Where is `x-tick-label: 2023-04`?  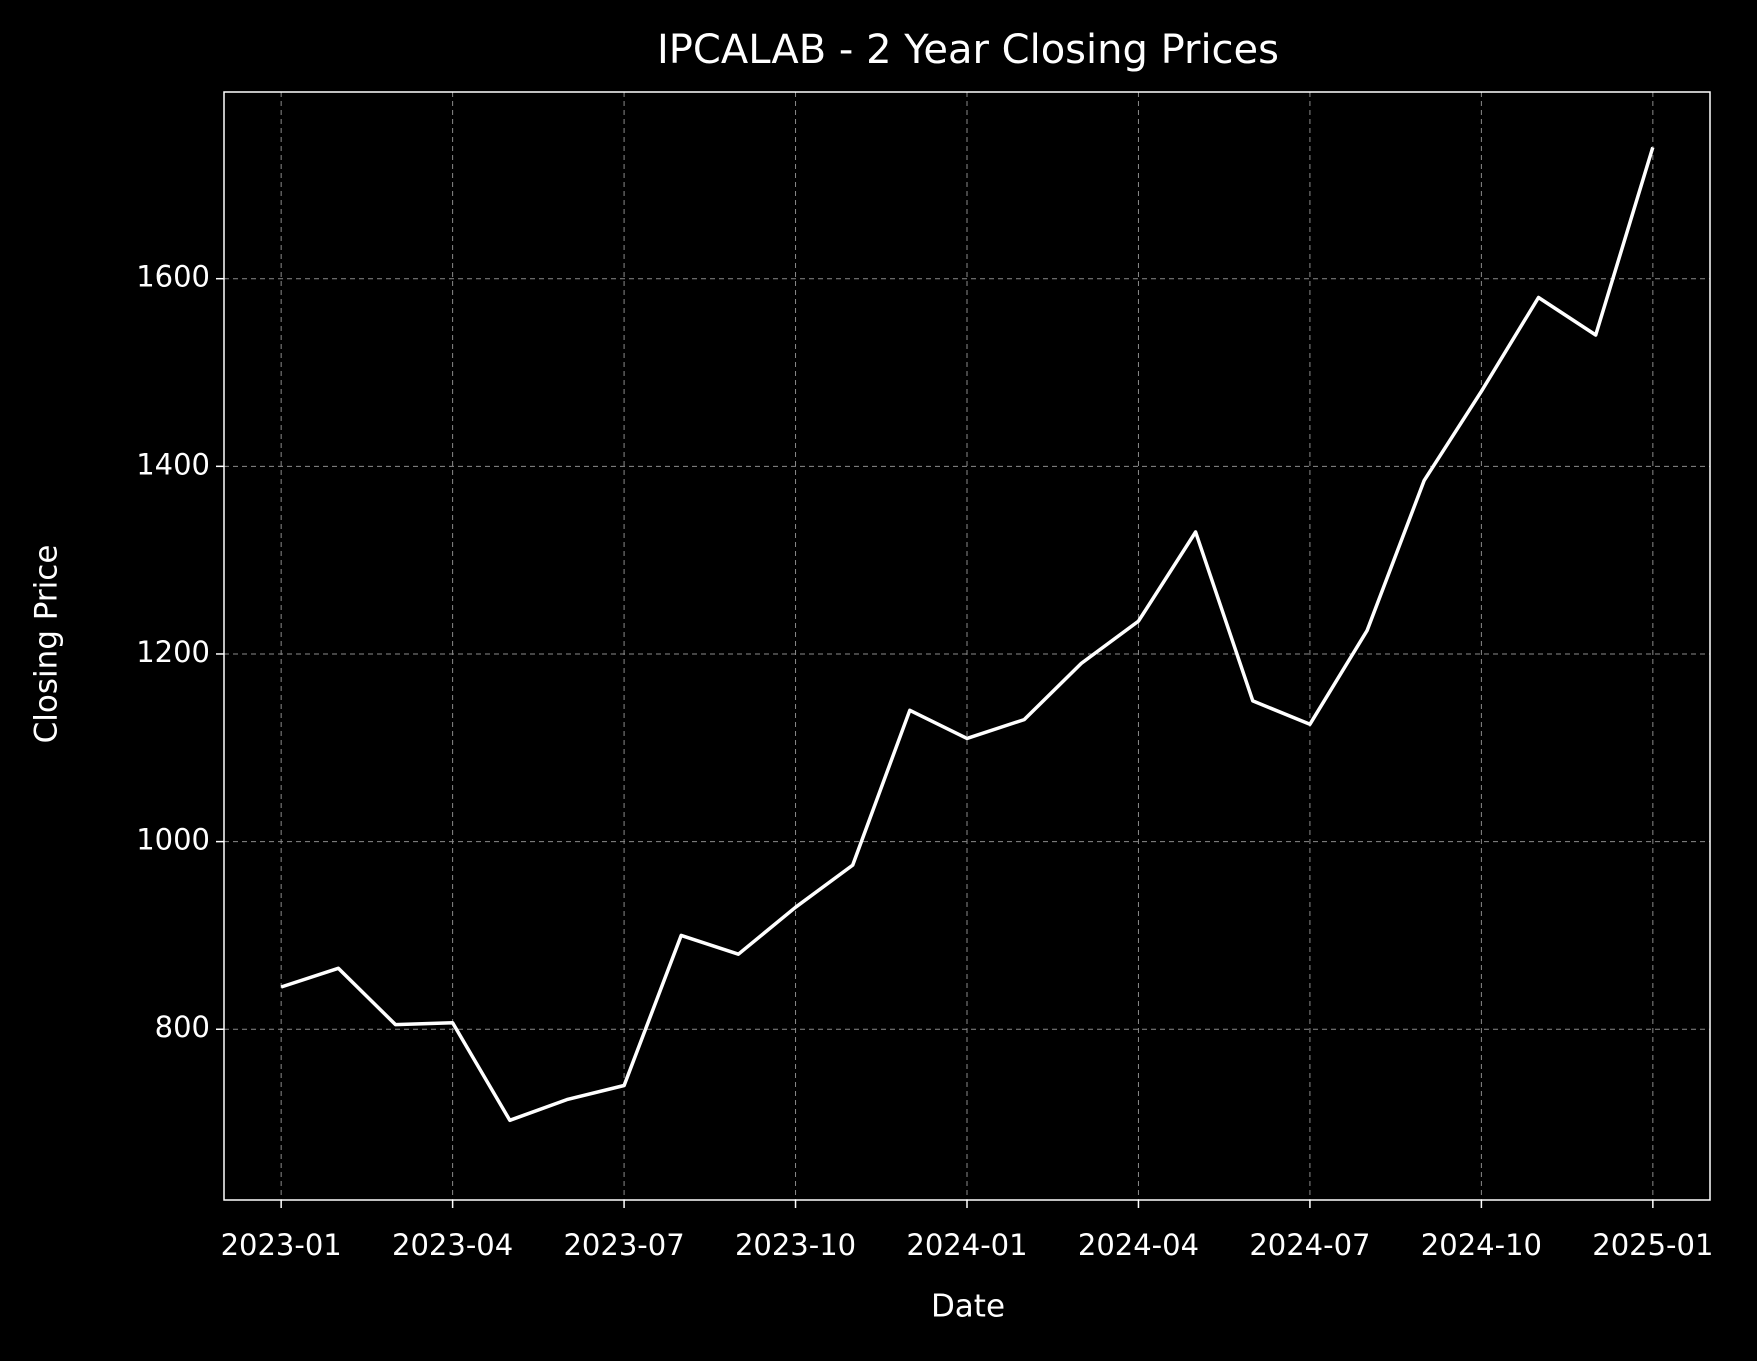 x-tick-label: 2023-04 is located at coordinates (452, 1245).